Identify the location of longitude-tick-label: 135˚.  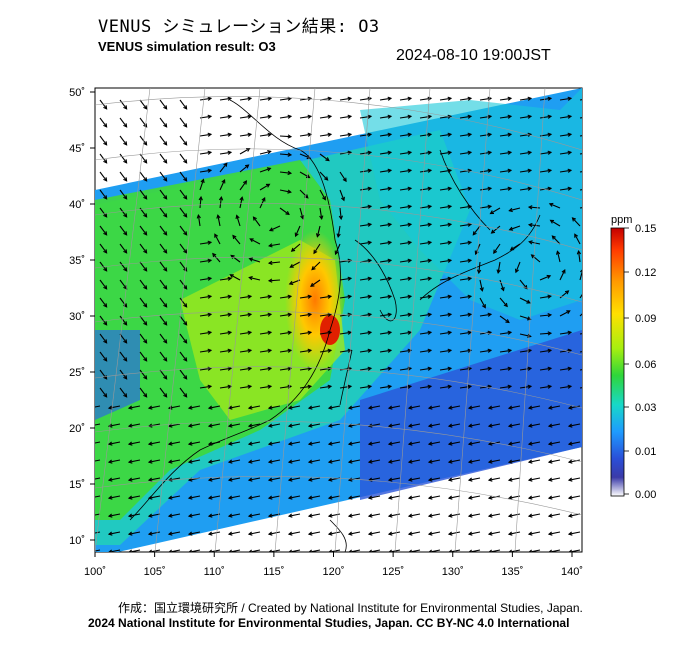
(512, 572).